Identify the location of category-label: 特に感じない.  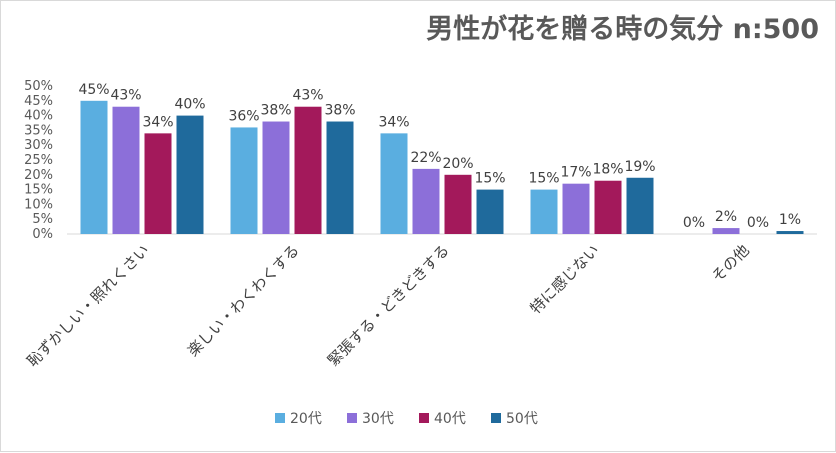
(564, 279).